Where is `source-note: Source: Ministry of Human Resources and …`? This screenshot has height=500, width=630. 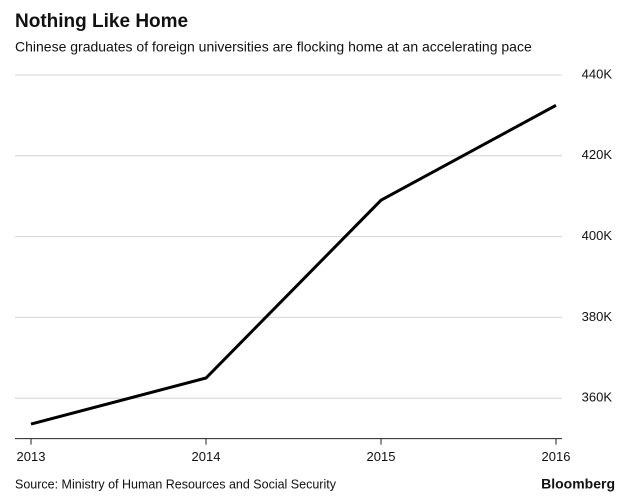
source-note: Source: Ministry of Human Resources and … is located at coordinates (176, 484).